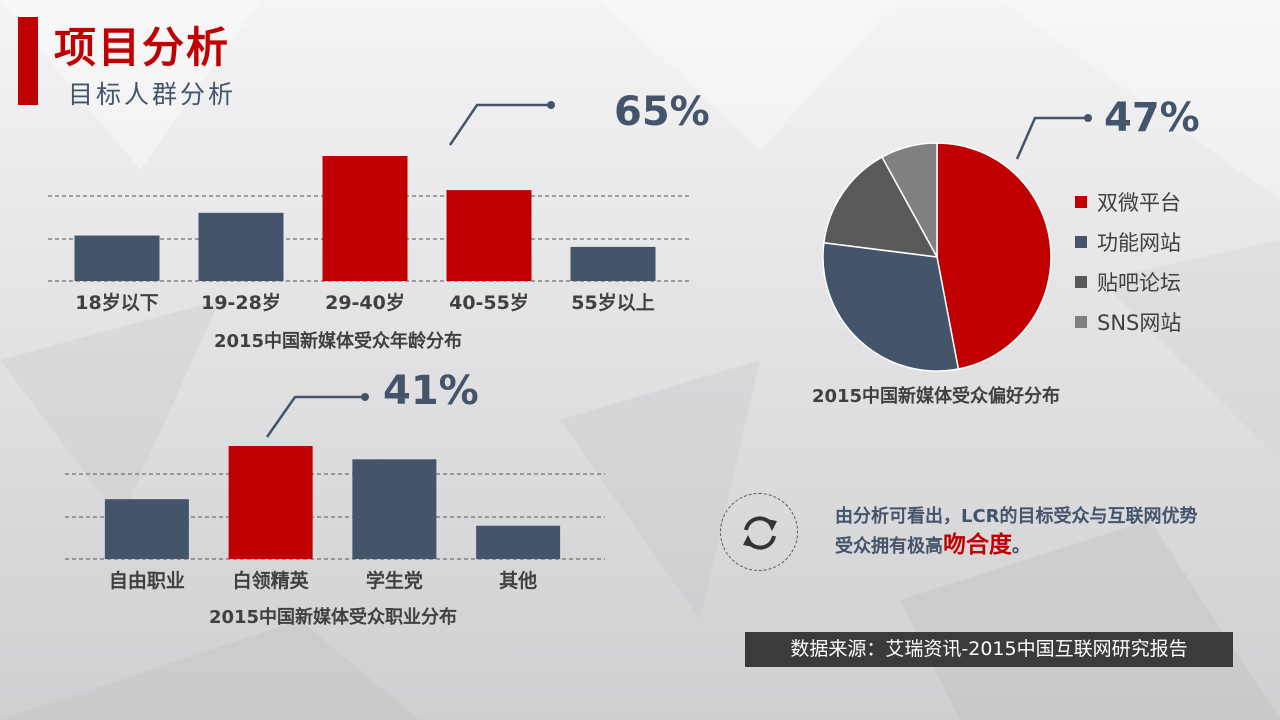  Describe the element at coordinates (271, 580) in the screenshot. I see `tick-label: 白领精英` at that location.